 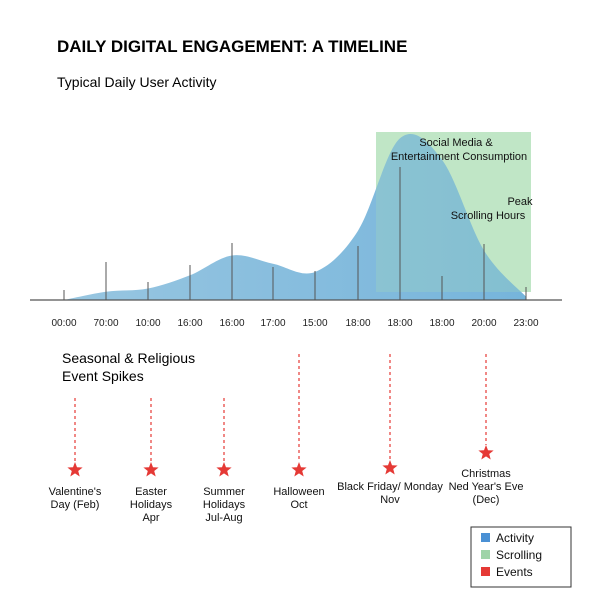 I want to click on band-annotation: Scrolling Hours, so click(x=488, y=216).